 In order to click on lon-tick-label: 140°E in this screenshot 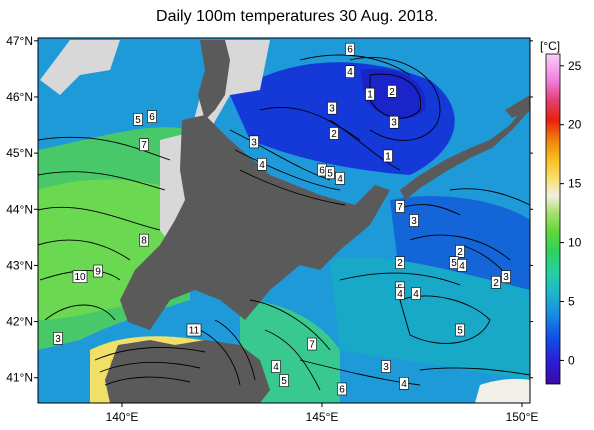, I will do `click(122, 417)`.